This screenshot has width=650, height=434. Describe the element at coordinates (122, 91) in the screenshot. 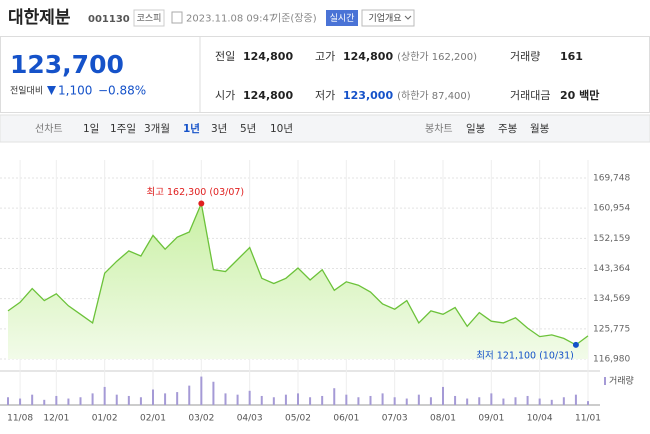

I see `change-pct: −0.88%` at that location.